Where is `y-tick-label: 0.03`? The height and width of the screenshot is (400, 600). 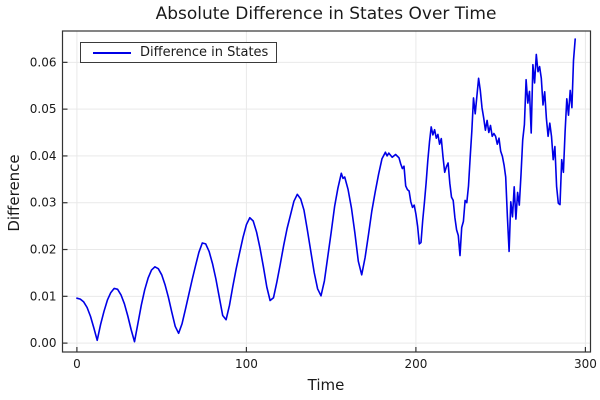
y-tick-label: 0.03 is located at coordinates (43, 203).